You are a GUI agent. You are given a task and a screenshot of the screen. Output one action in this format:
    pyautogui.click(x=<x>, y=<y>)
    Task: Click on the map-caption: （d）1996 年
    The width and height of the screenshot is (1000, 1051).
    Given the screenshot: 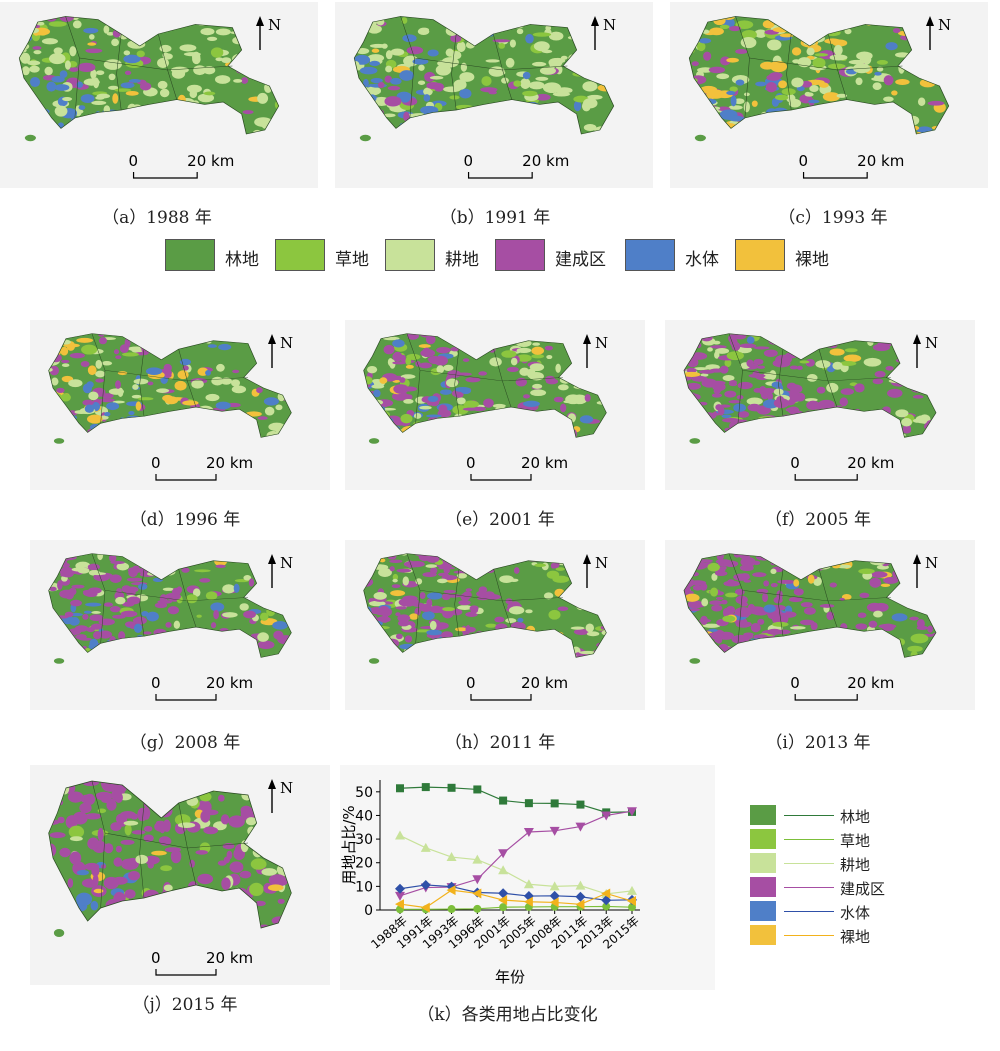 What is the action you would take?
    pyautogui.click(x=185, y=520)
    